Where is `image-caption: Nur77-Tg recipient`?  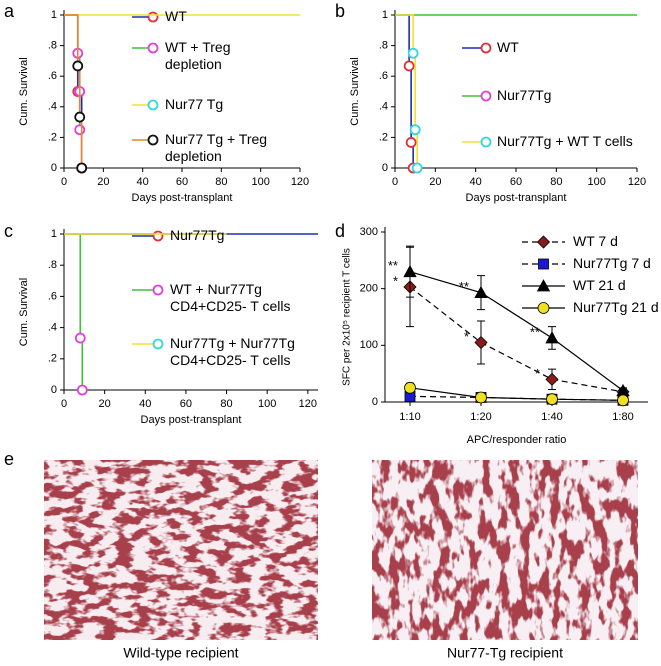 image-caption: Nur77-Tg recipient is located at coordinates (505, 653).